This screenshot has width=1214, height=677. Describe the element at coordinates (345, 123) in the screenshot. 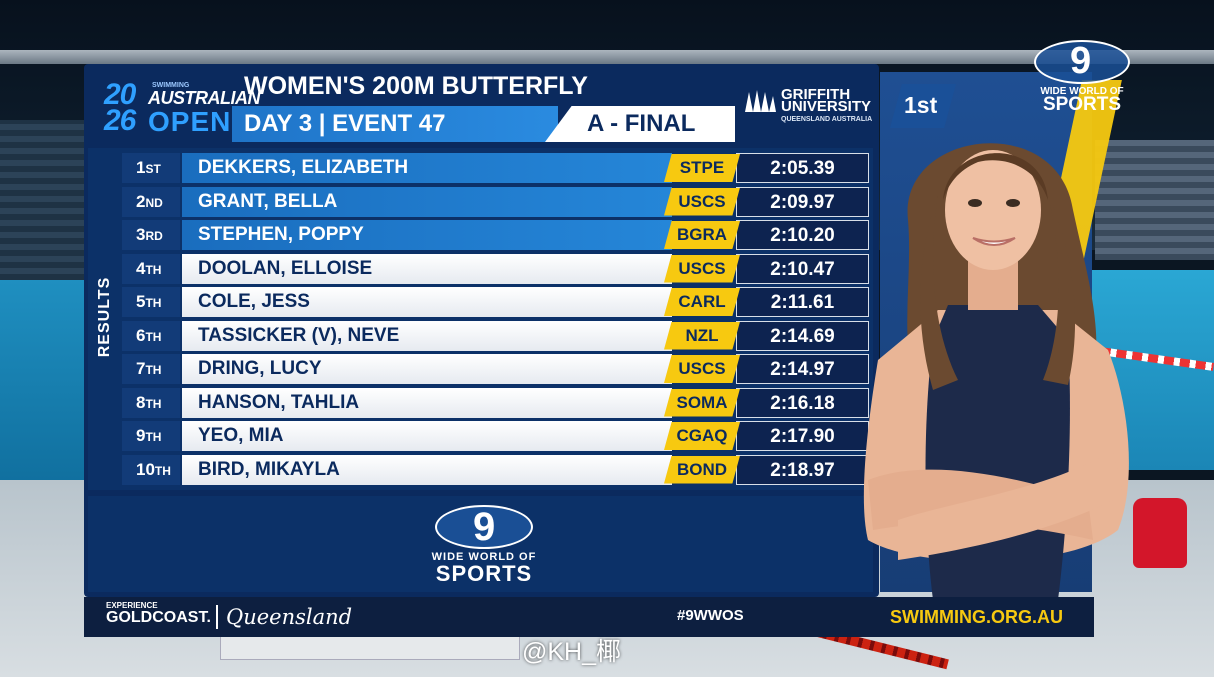

I see `day-event: DAY 3 | EVENT 47` at that location.